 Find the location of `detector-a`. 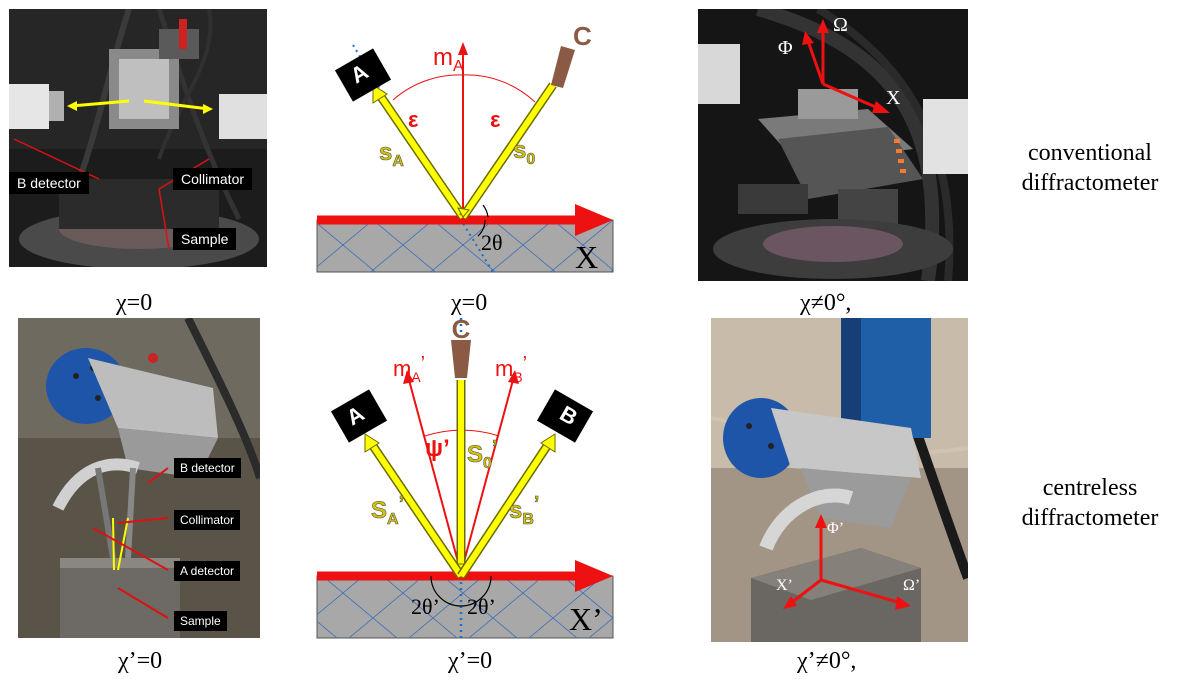

detector-a is located at coordinates (363, 75).